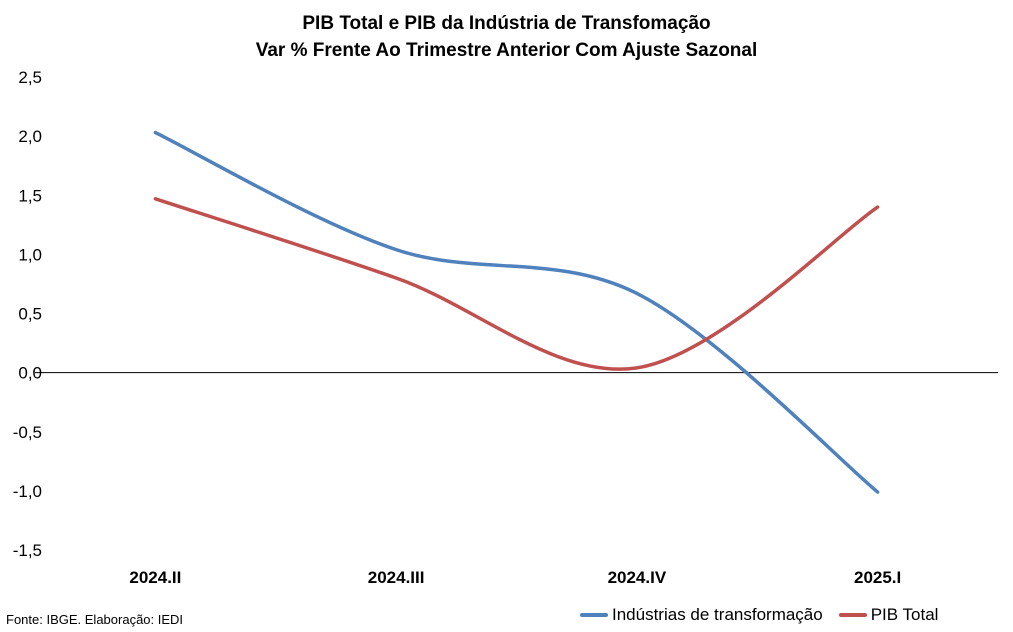  What do you see at coordinates (852, 615) in the screenshot?
I see `legend-swatch-pib` at bounding box center [852, 615].